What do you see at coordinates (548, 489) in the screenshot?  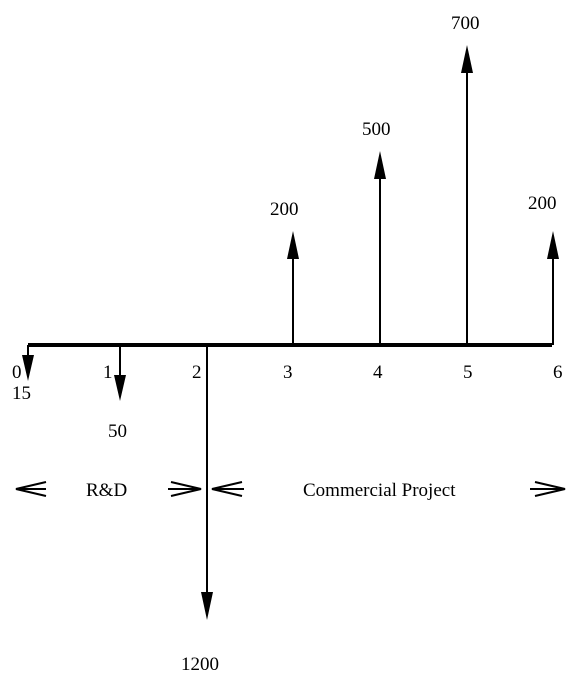 I see `commercial-right-arrowhead` at bounding box center [548, 489].